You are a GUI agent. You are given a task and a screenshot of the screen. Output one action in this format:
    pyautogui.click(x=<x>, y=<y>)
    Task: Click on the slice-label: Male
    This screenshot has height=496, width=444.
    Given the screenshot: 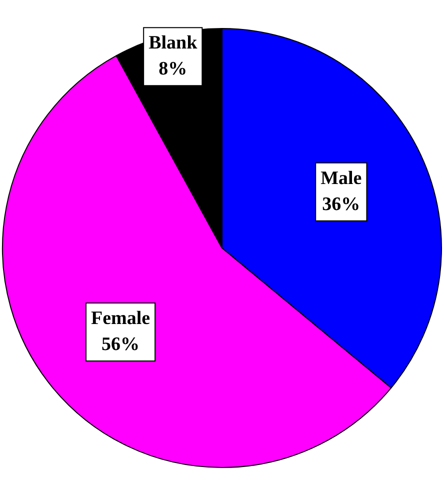 What is the action you would take?
    pyautogui.click(x=341, y=178)
    